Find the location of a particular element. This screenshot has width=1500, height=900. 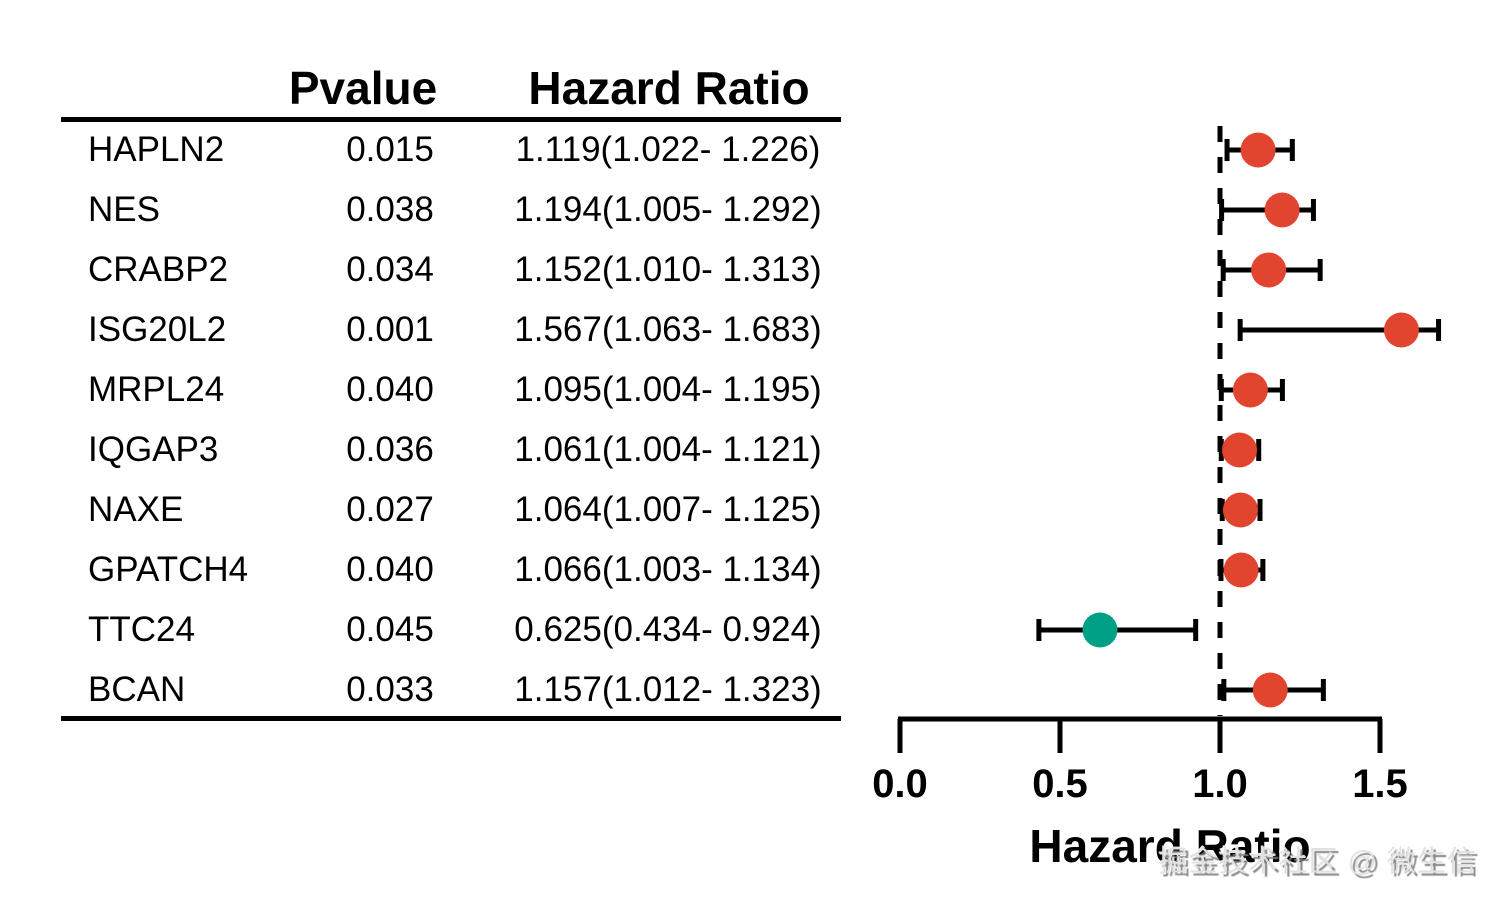

table-row: MRPL24 0.040 1.095(1.004- 1.195) is located at coordinates (430, 390).